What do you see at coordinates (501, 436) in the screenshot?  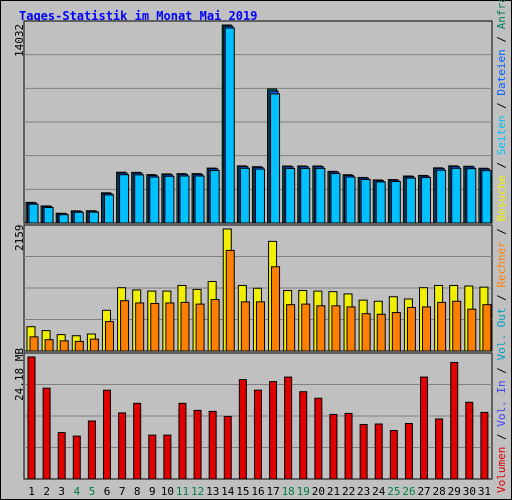 I see `legend-item-1: /` at bounding box center [501, 436].